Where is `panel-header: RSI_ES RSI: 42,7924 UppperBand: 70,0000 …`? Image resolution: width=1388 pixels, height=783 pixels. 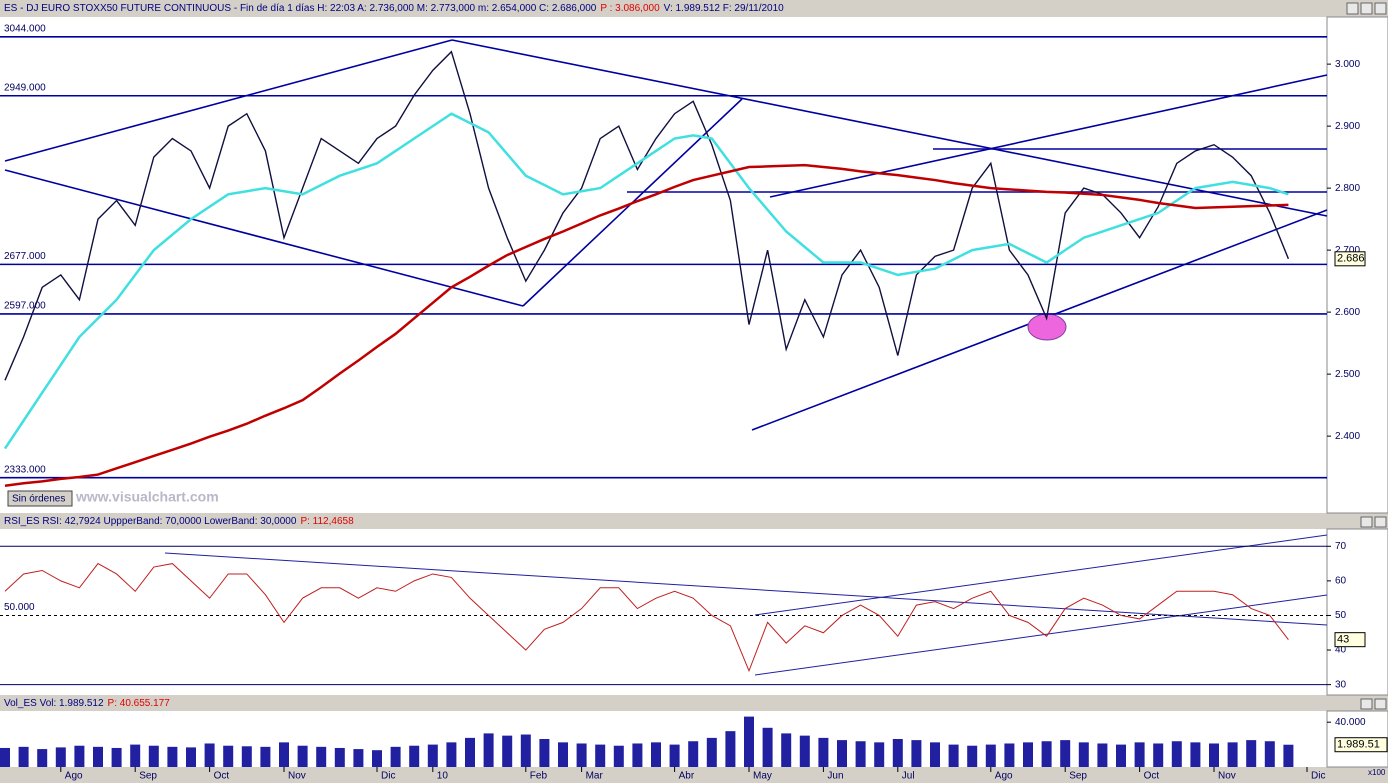 panel-header: RSI_ES RSI: 42,7924 UppperBand: 70,0000 … is located at coordinates (179, 521).